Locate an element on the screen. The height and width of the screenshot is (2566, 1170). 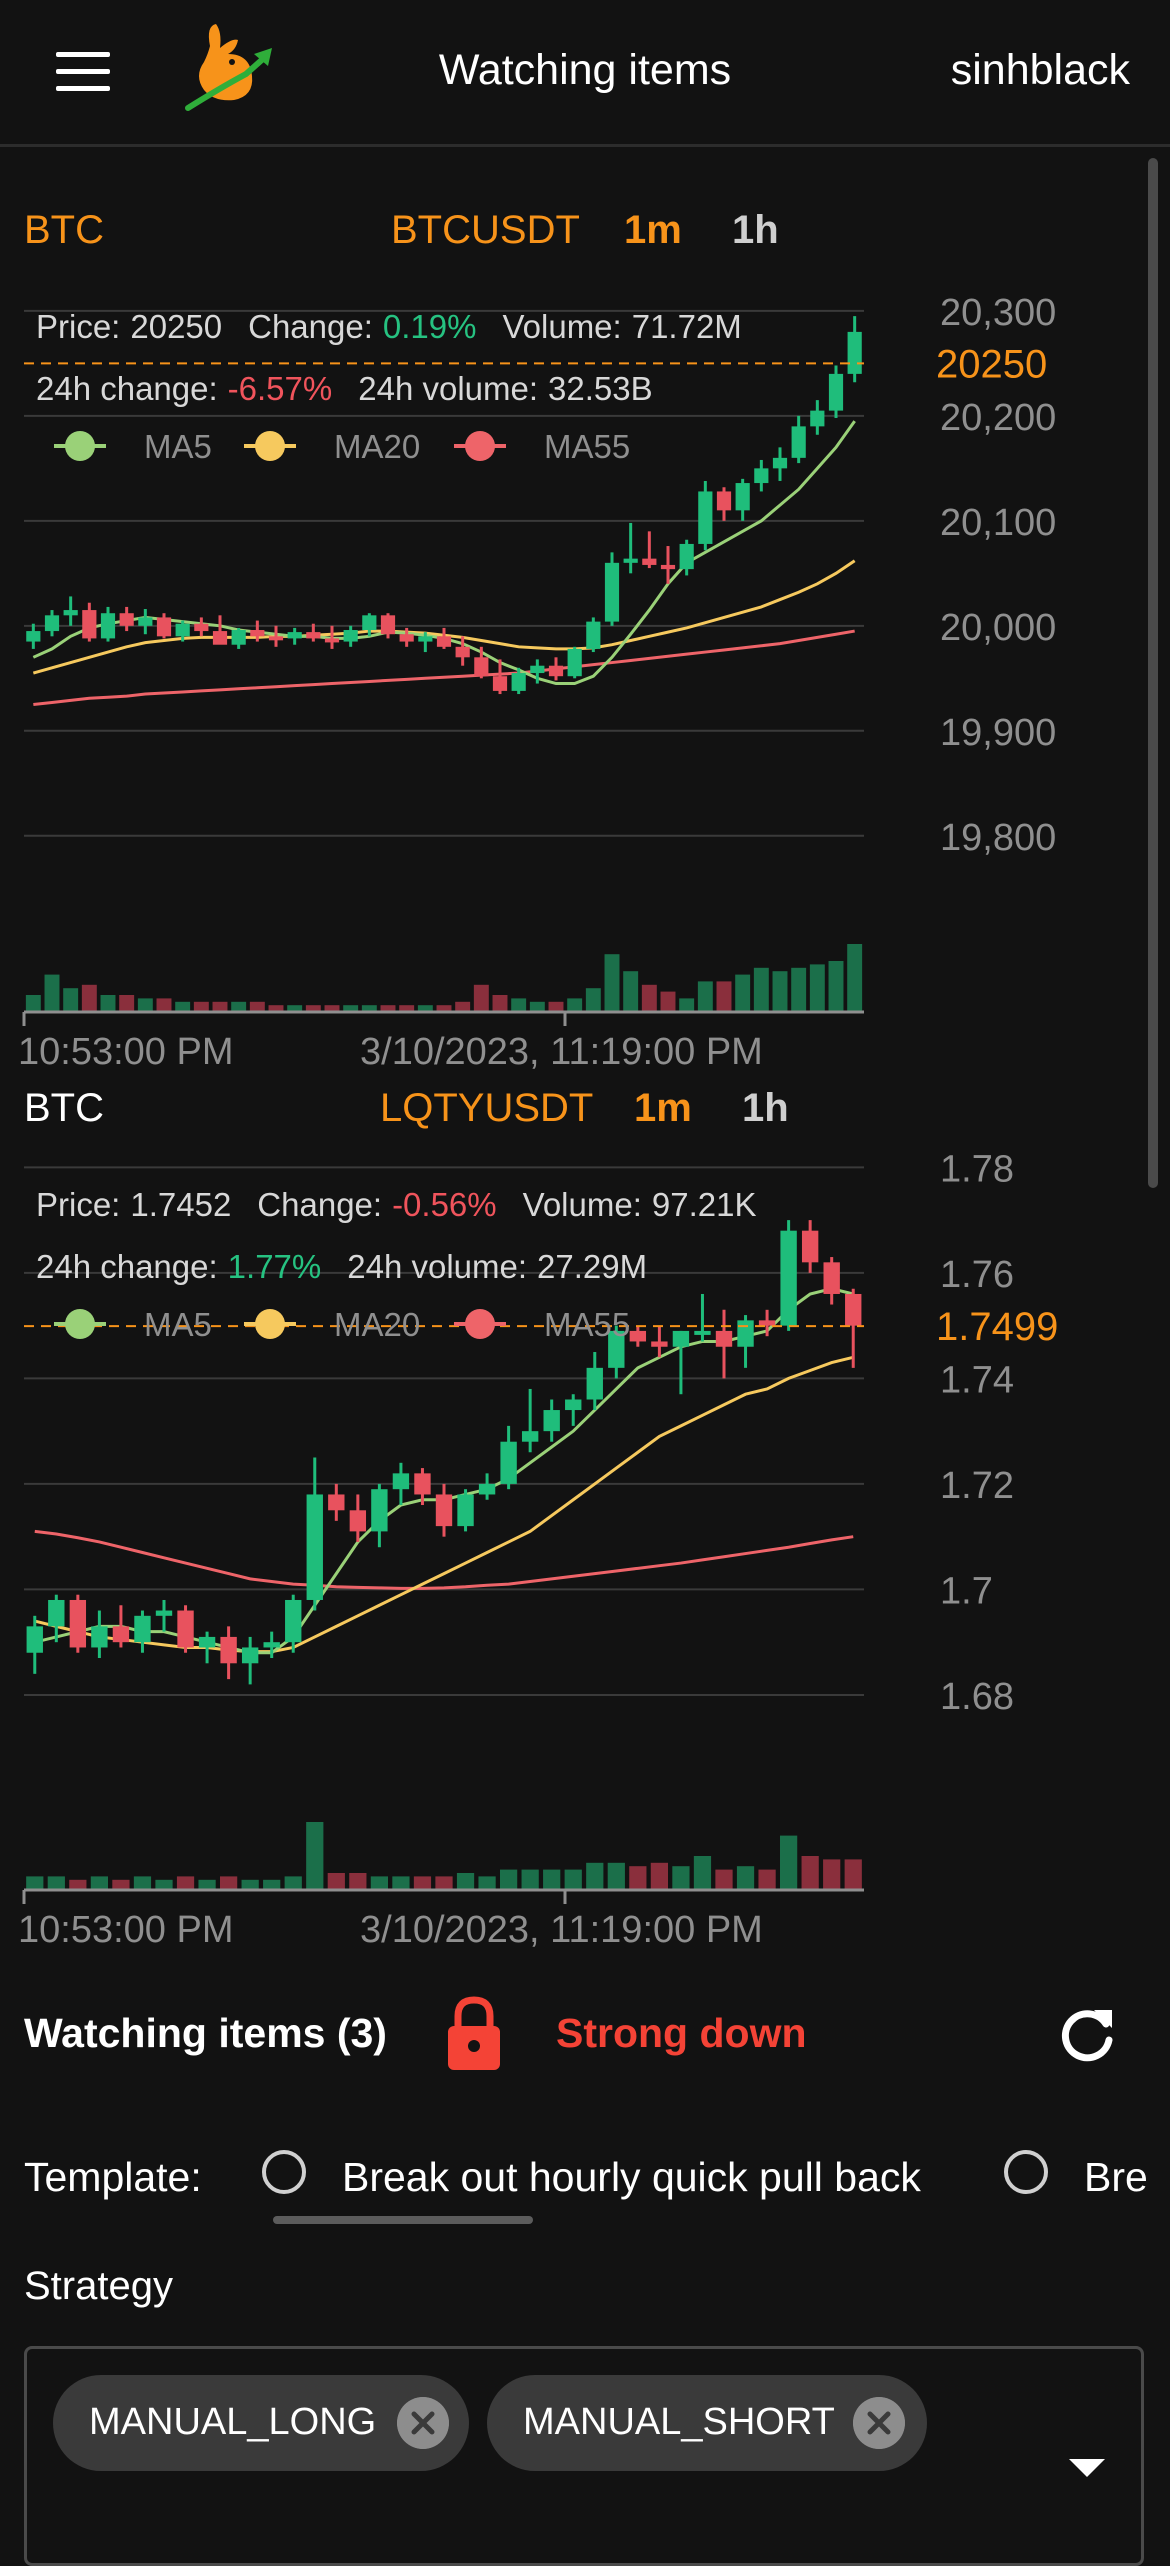
y-tick-label: 1.78 is located at coordinates (977, 1169).